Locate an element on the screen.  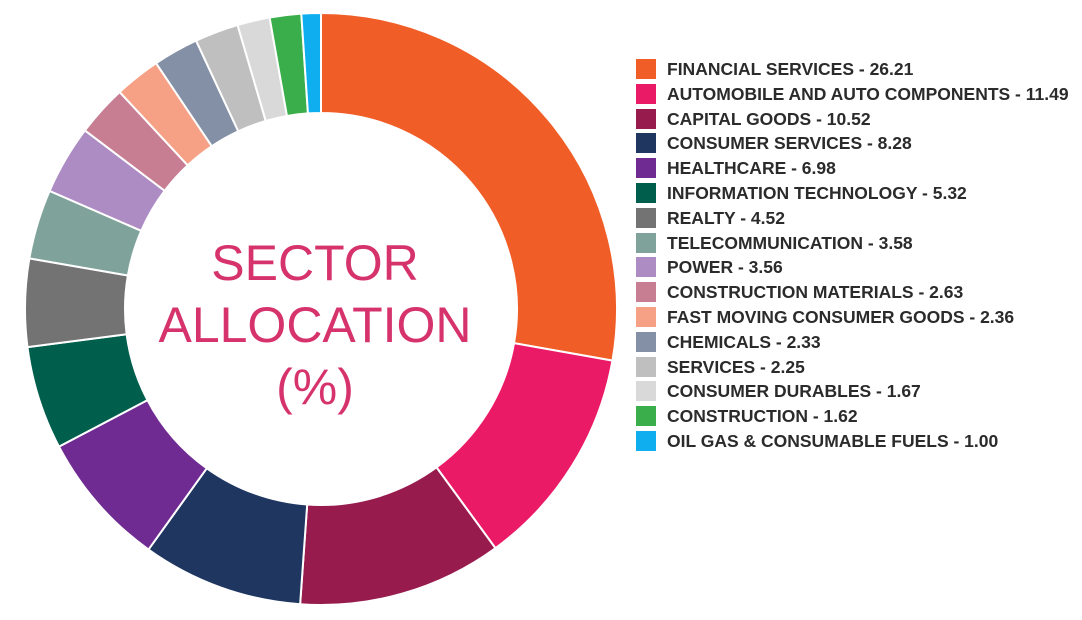
legend-label: CONSTRUCTION - 1.62 is located at coordinates (762, 416).